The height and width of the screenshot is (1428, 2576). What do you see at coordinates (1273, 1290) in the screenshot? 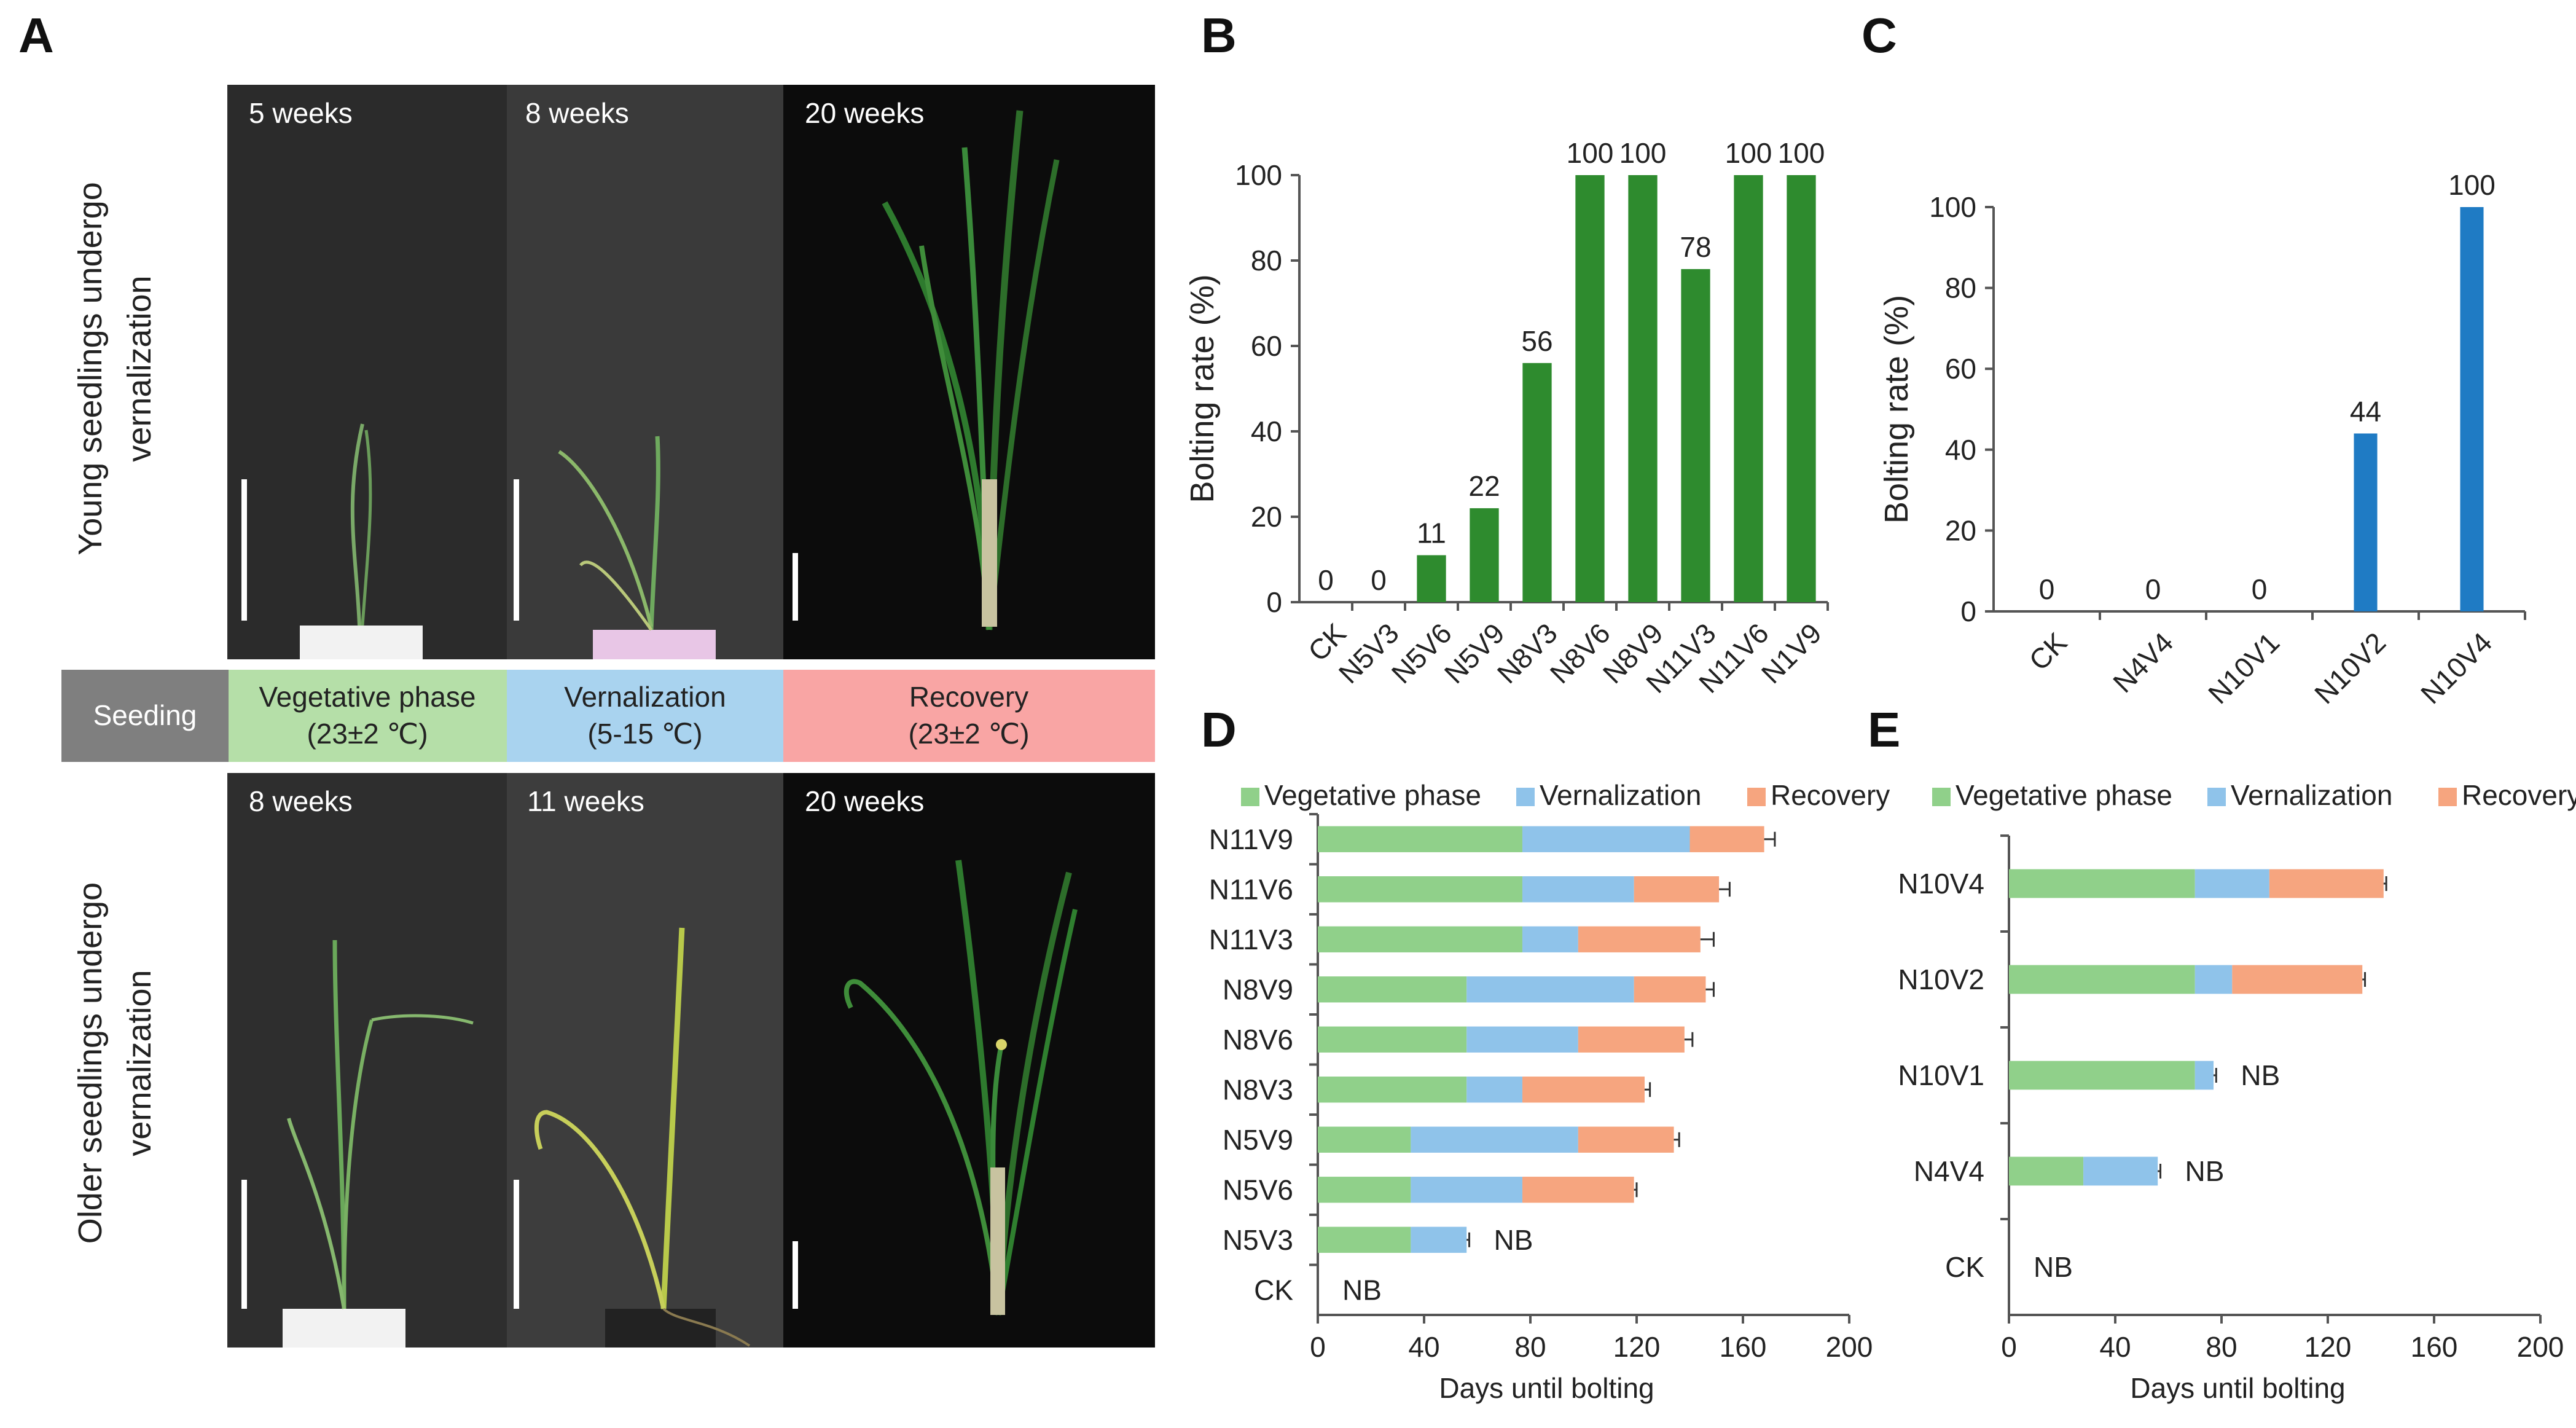
I see `y-tick-label: CK` at bounding box center [1273, 1290].